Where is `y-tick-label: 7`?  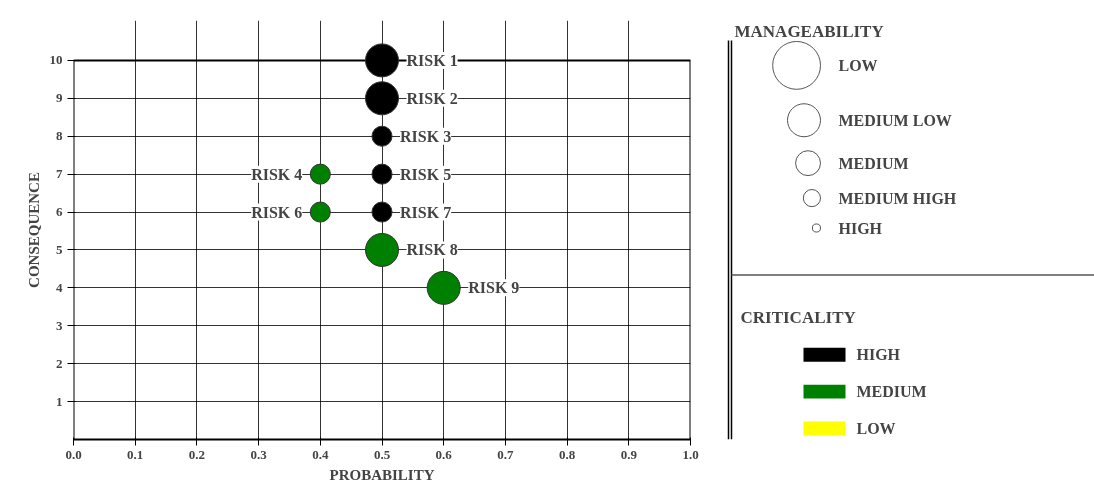
y-tick-label: 7 is located at coordinates (59, 174).